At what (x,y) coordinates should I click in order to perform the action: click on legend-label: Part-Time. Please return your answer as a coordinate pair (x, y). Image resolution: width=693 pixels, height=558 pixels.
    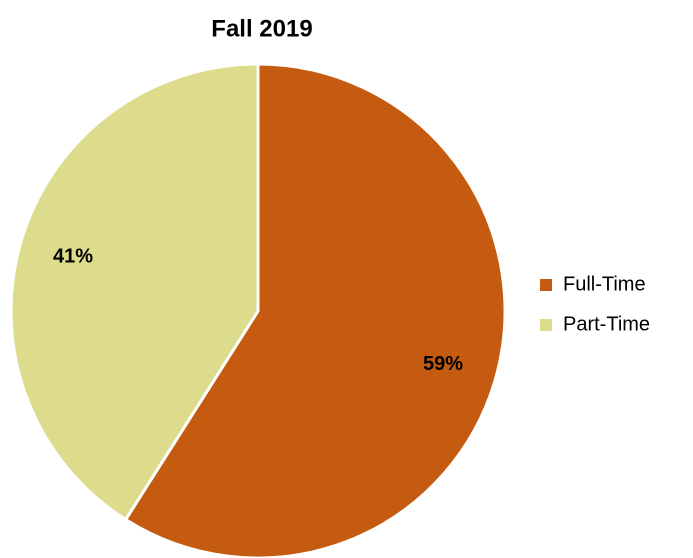
    Looking at the image, I should click on (606, 324).